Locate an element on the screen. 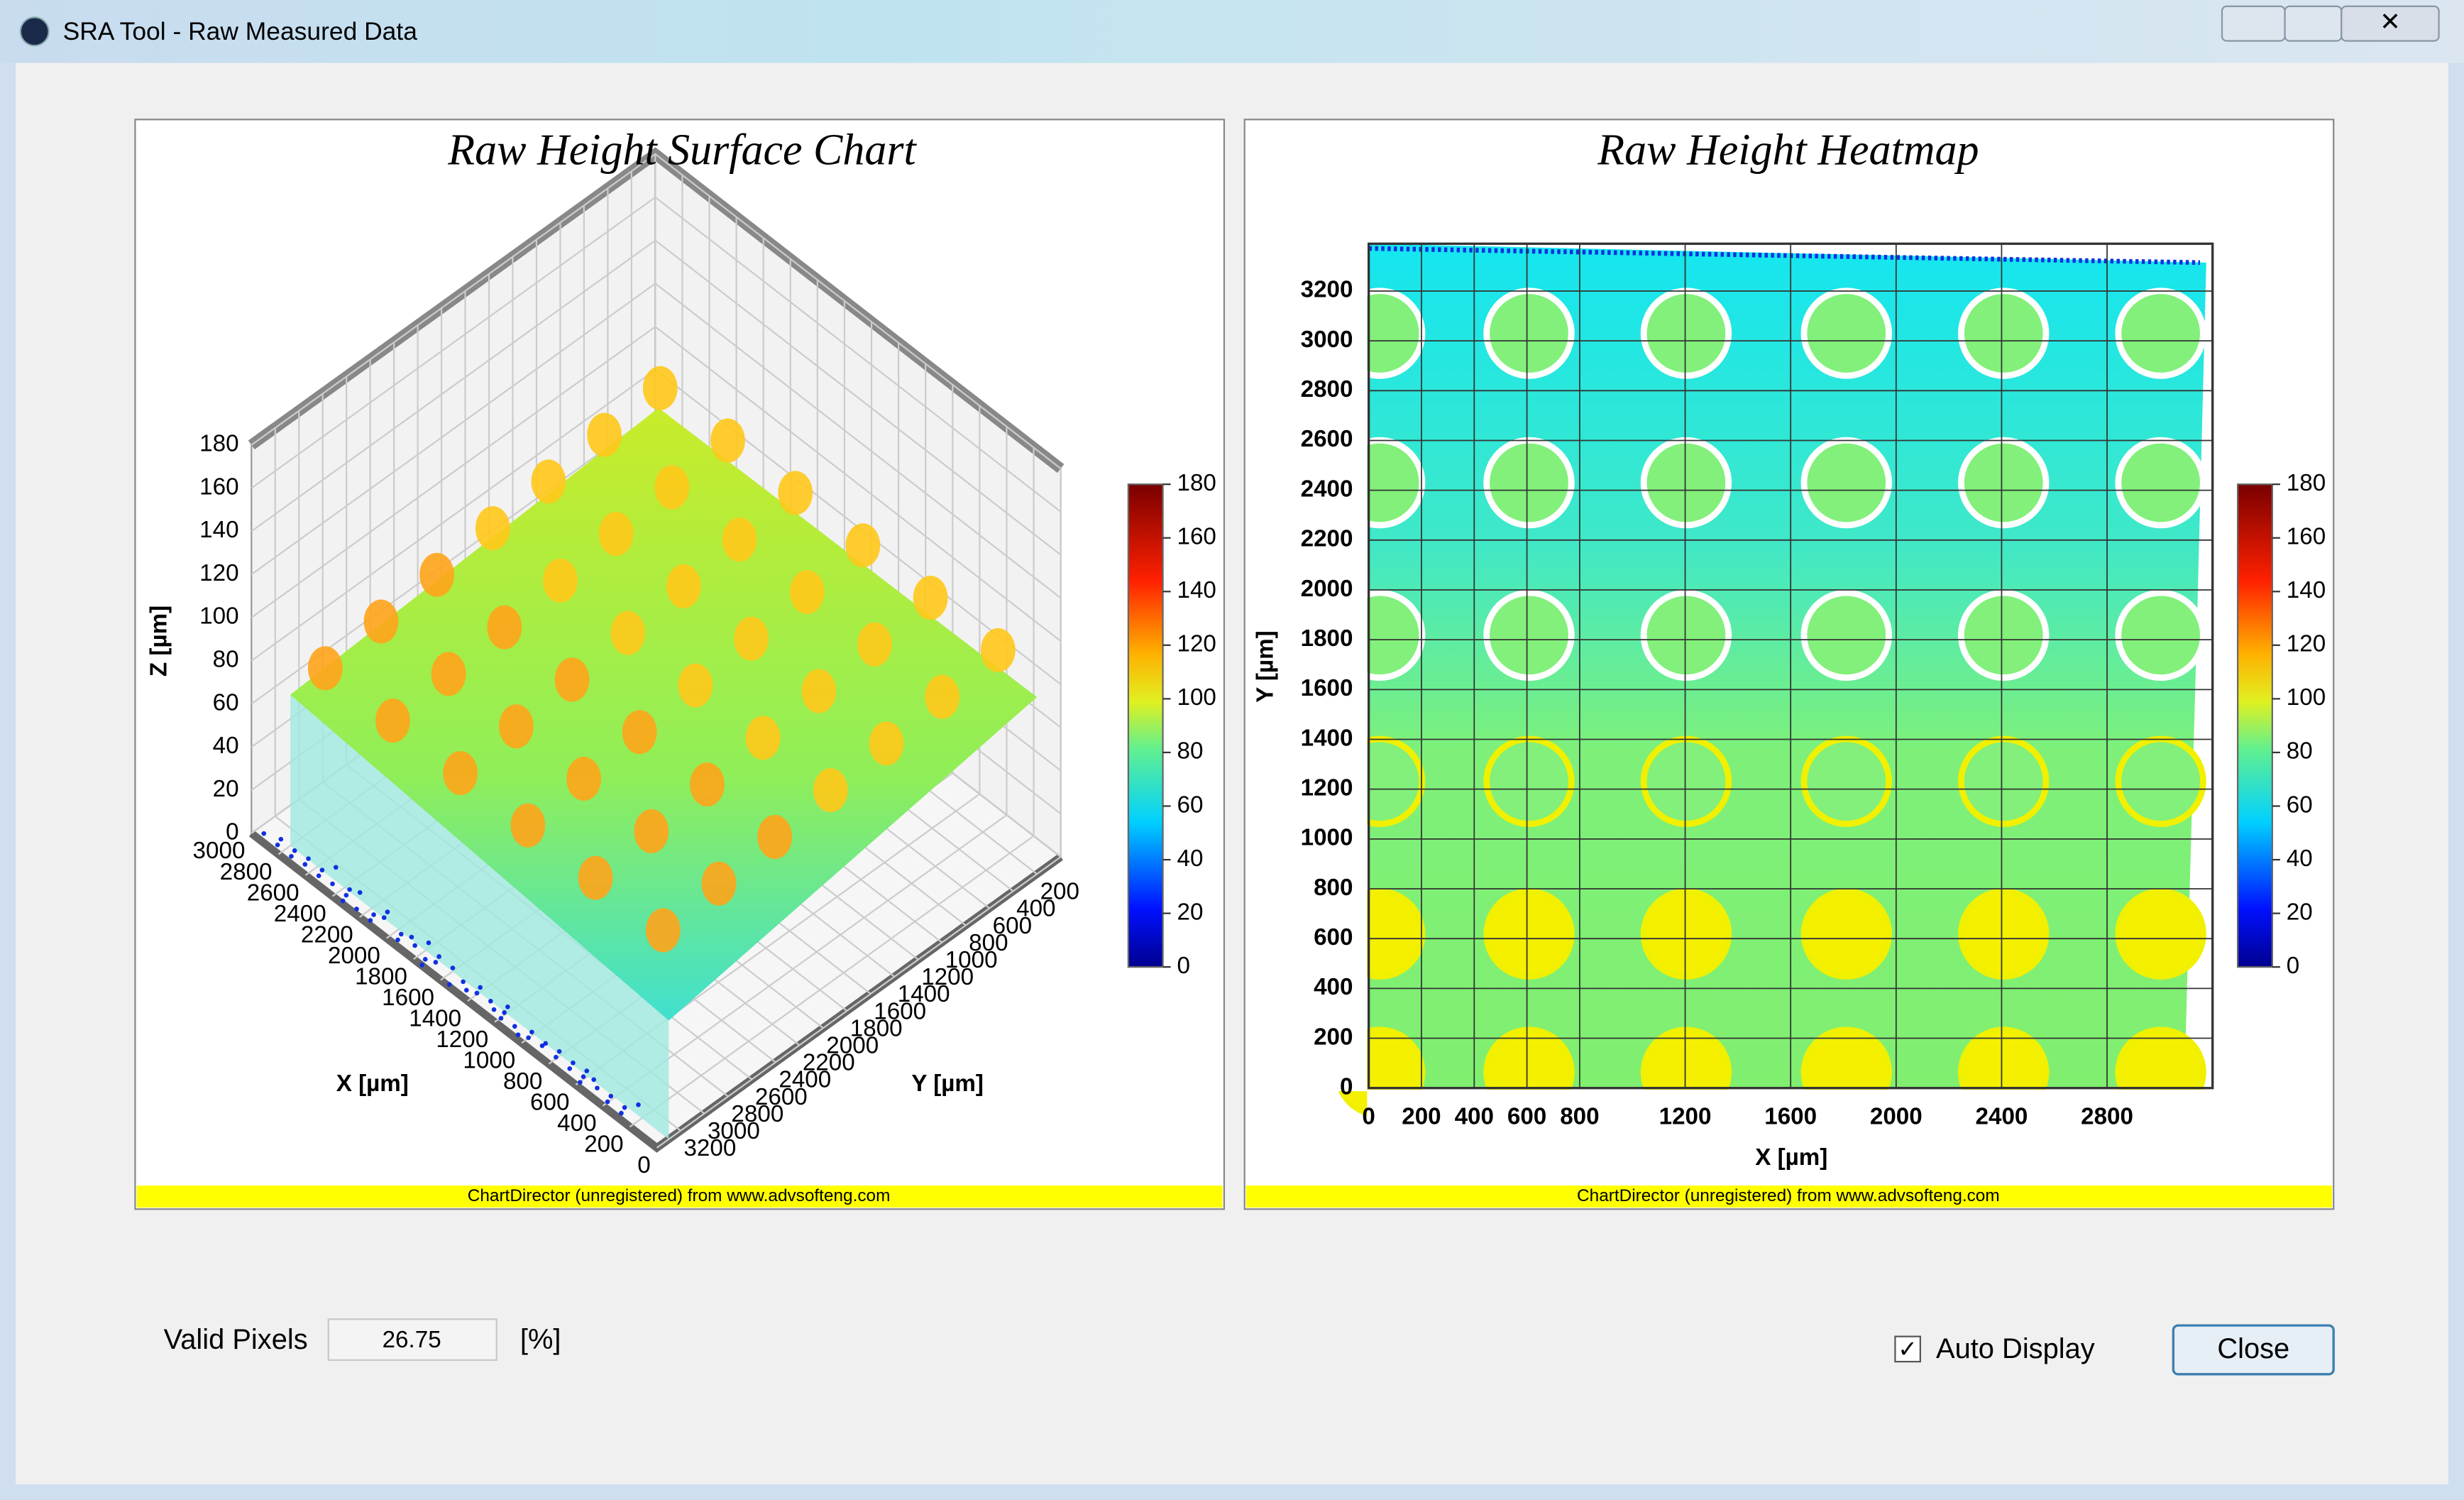 The image size is (2464, 1500). colorbar-tick-label: 20 is located at coordinates (2300, 912).